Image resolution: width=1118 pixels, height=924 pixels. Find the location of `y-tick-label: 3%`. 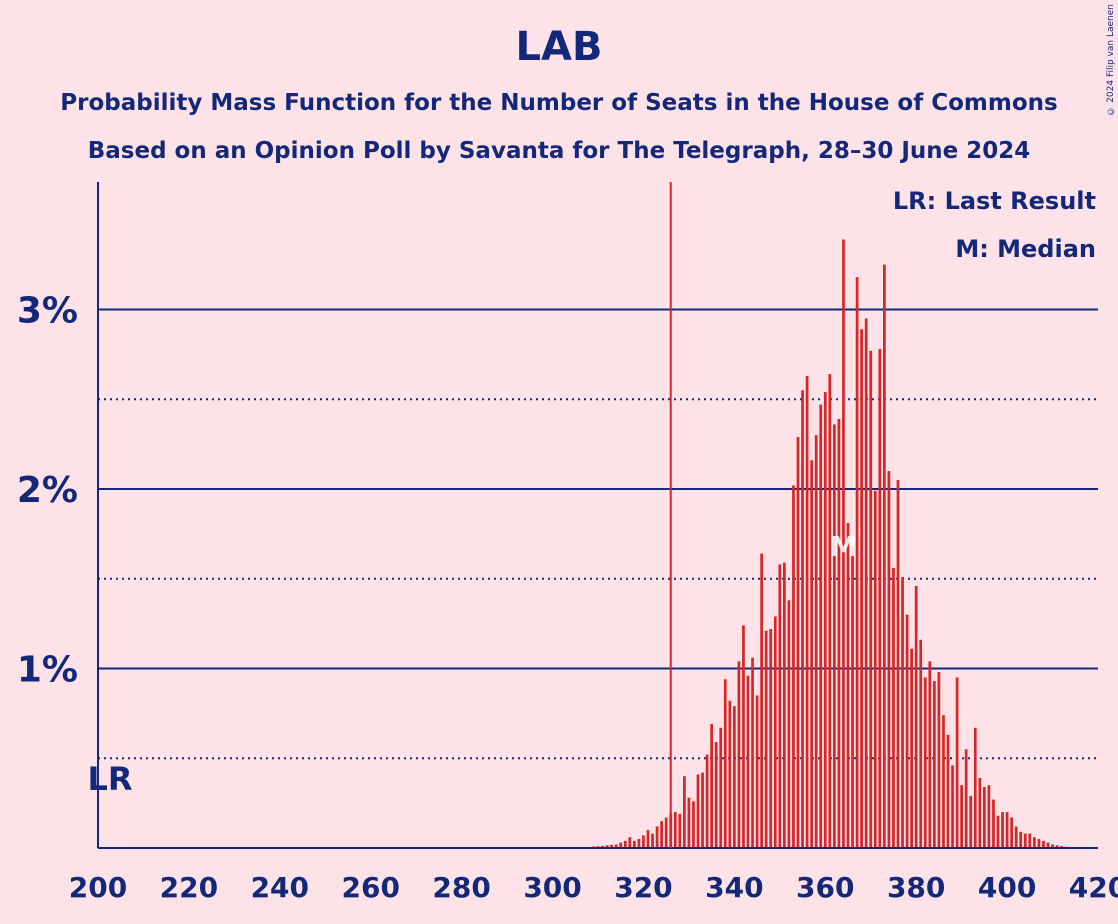

y-tick-label: 3% is located at coordinates (47, 311).